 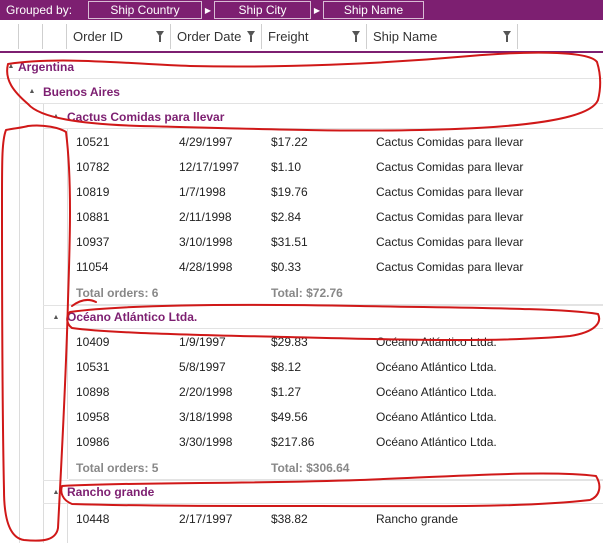 What do you see at coordinates (36, 333) in the screenshot?
I see `annotation-stroke-left-column` at bounding box center [36, 333].